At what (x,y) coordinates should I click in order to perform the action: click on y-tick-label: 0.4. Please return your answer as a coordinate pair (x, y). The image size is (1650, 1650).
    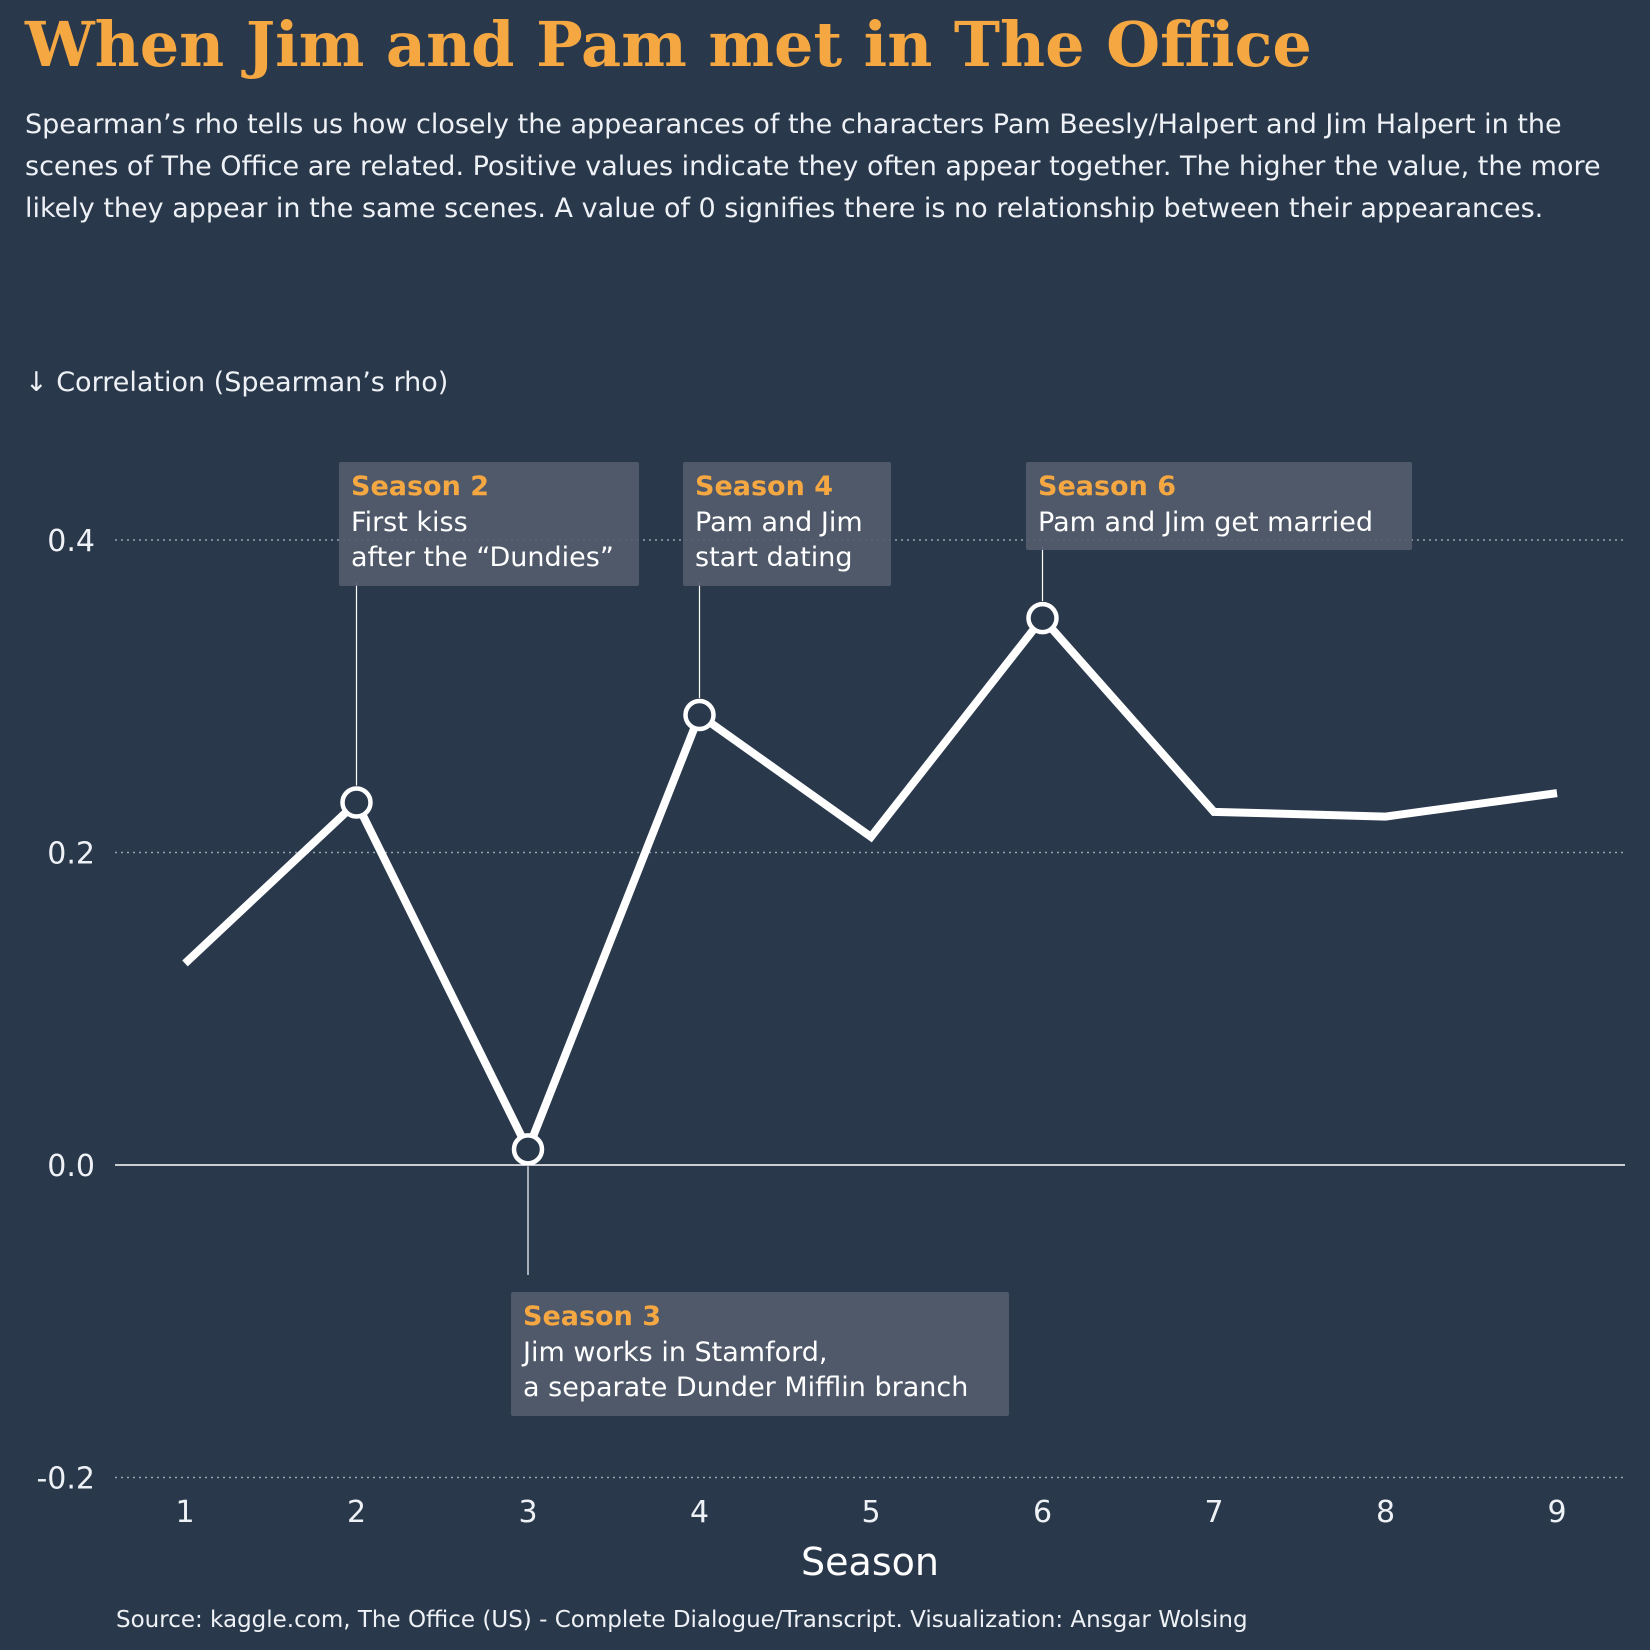
    Looking at the image, I should click on (71, 541).